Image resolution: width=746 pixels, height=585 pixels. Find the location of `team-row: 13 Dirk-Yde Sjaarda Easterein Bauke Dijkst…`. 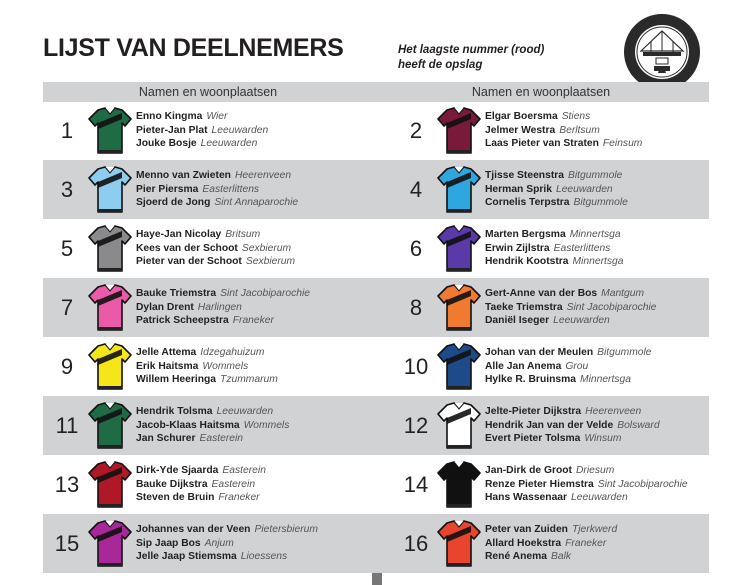

team-row: 13 Dirk-Yde Sjaarda Easterein Bauke Dijkst… is located at coordinates (208, 484).